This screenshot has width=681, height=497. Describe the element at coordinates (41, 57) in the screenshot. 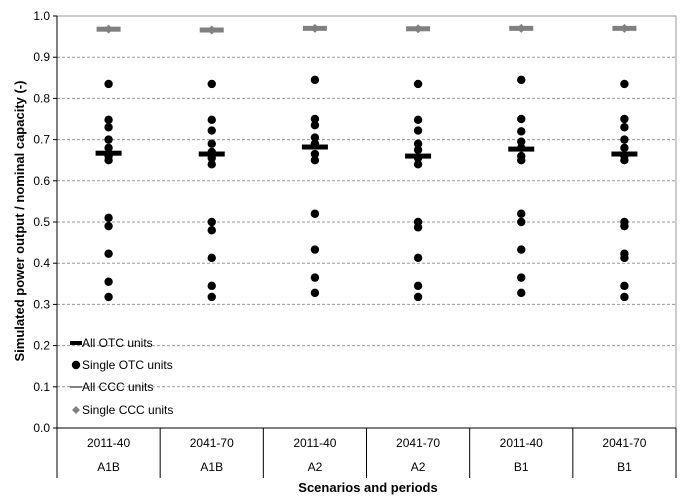

I see `y-tick-label: 0.9` at that location.